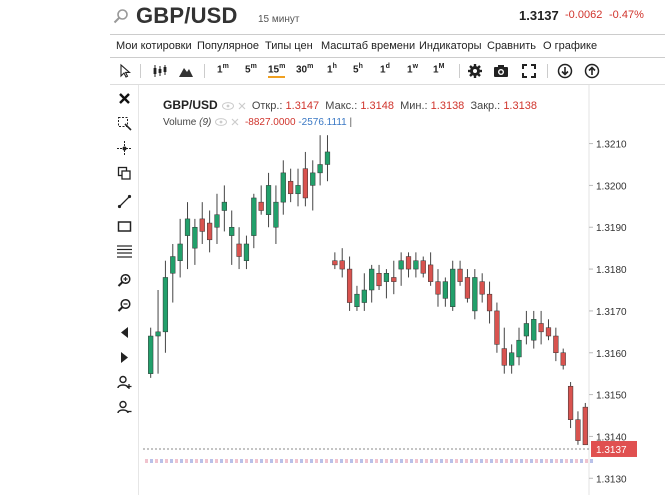  What do you see at coordinates (124, 305) in the screenshot?
I see `zoom-out-icon` at bounding box center [124, 305].